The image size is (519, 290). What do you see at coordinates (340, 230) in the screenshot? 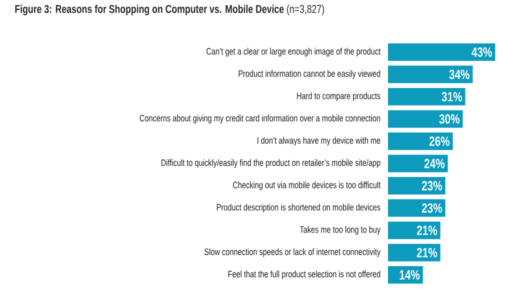
I see `y-tick-label: Takes me too long to buy` at bounding box center [340, 230].